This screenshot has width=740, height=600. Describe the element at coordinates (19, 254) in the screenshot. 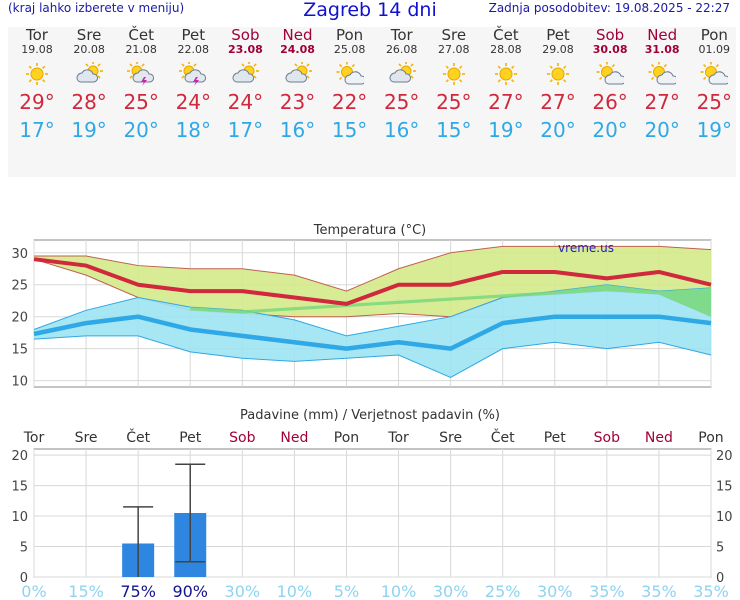

I see `y-tick-label: 30` at that location.